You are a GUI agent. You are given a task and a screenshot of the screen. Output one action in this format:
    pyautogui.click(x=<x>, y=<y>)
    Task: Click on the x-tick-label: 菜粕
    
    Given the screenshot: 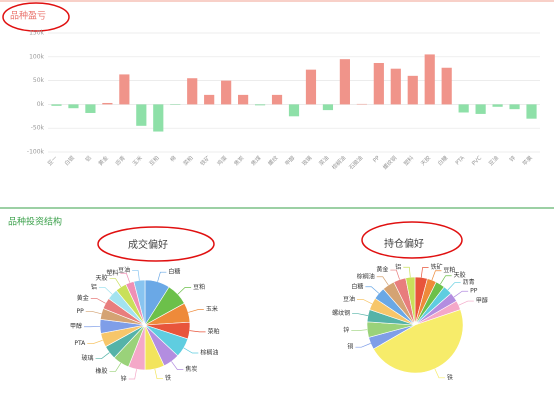 What is the action you would take?
    pyautogui.click(x=187, y=160)
    